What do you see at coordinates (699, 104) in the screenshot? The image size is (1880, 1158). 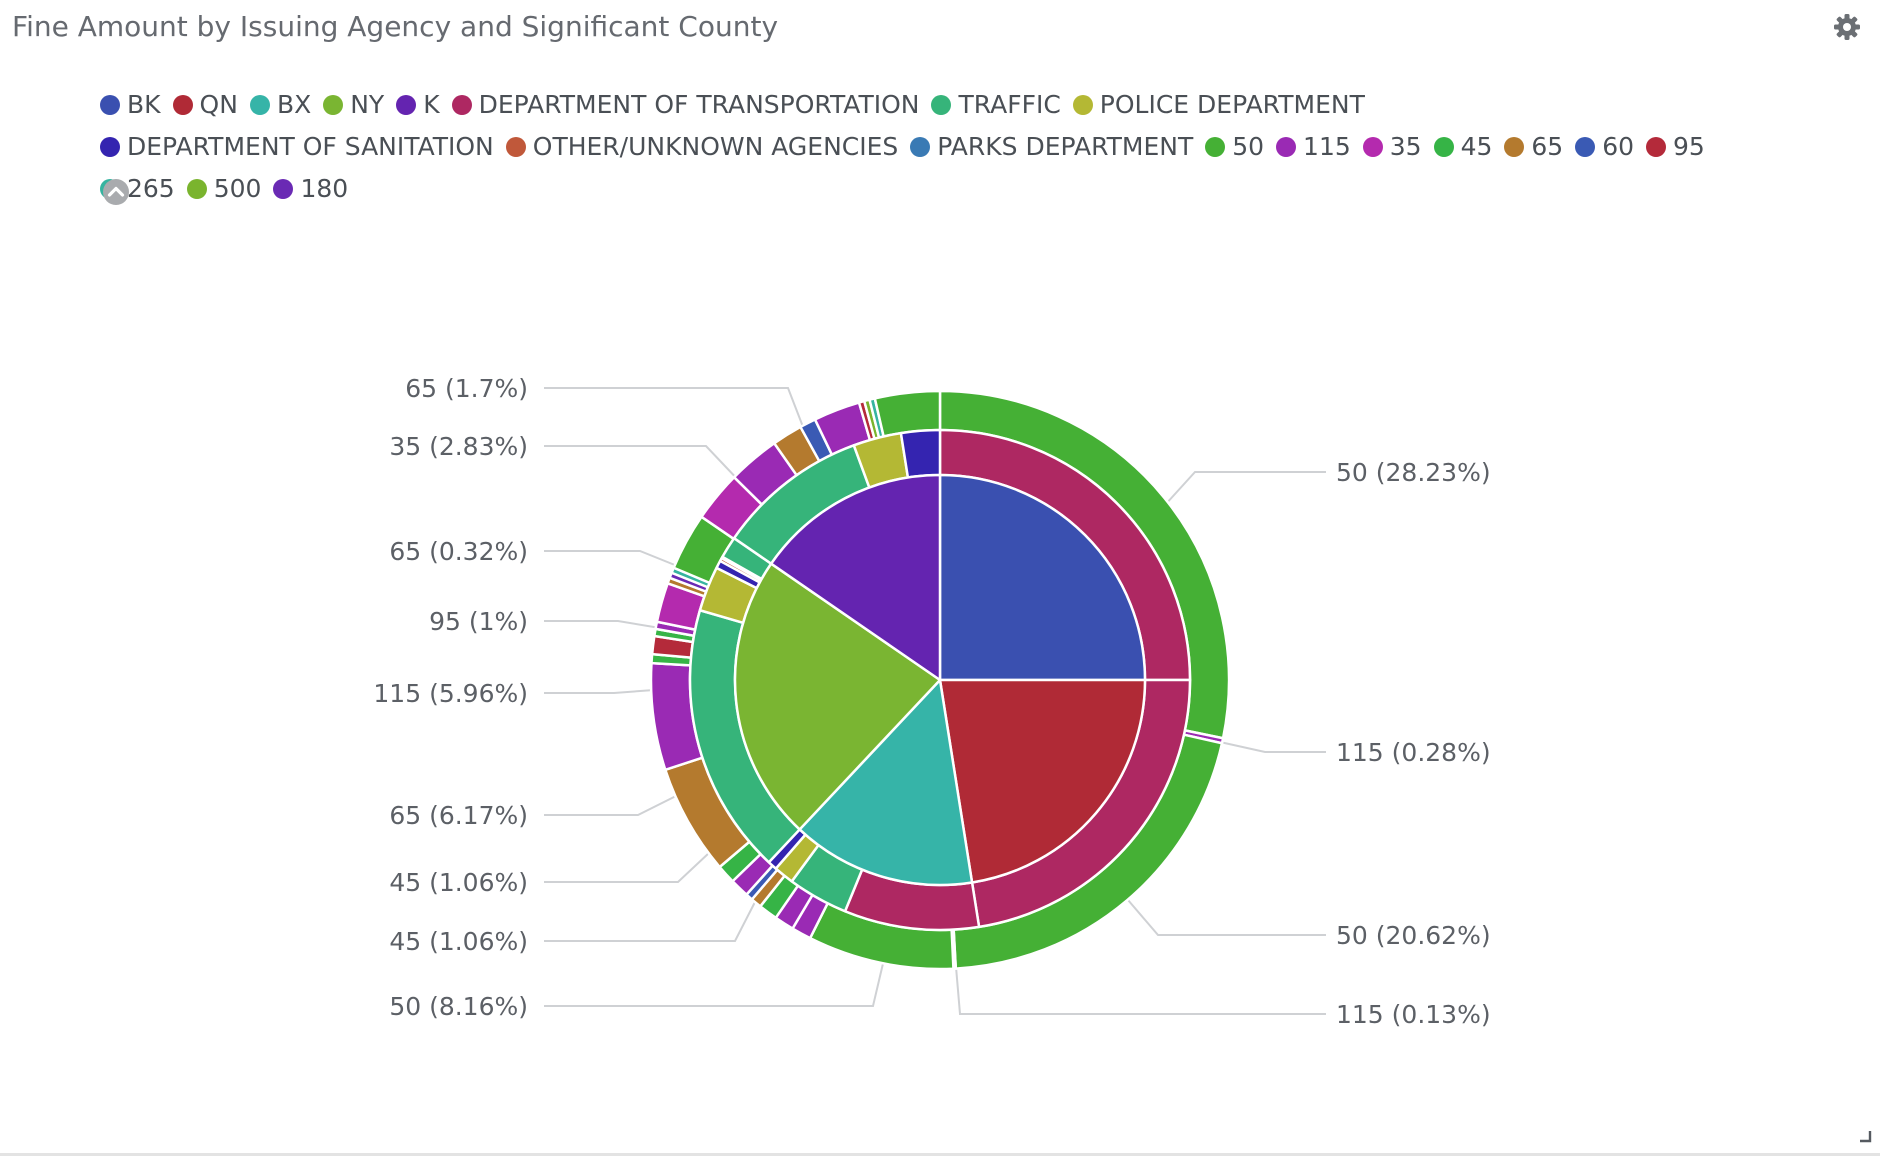 I see `legend-label: DEPARTMENT OF TRANSPORTATION` at bounding box center [699, 104].